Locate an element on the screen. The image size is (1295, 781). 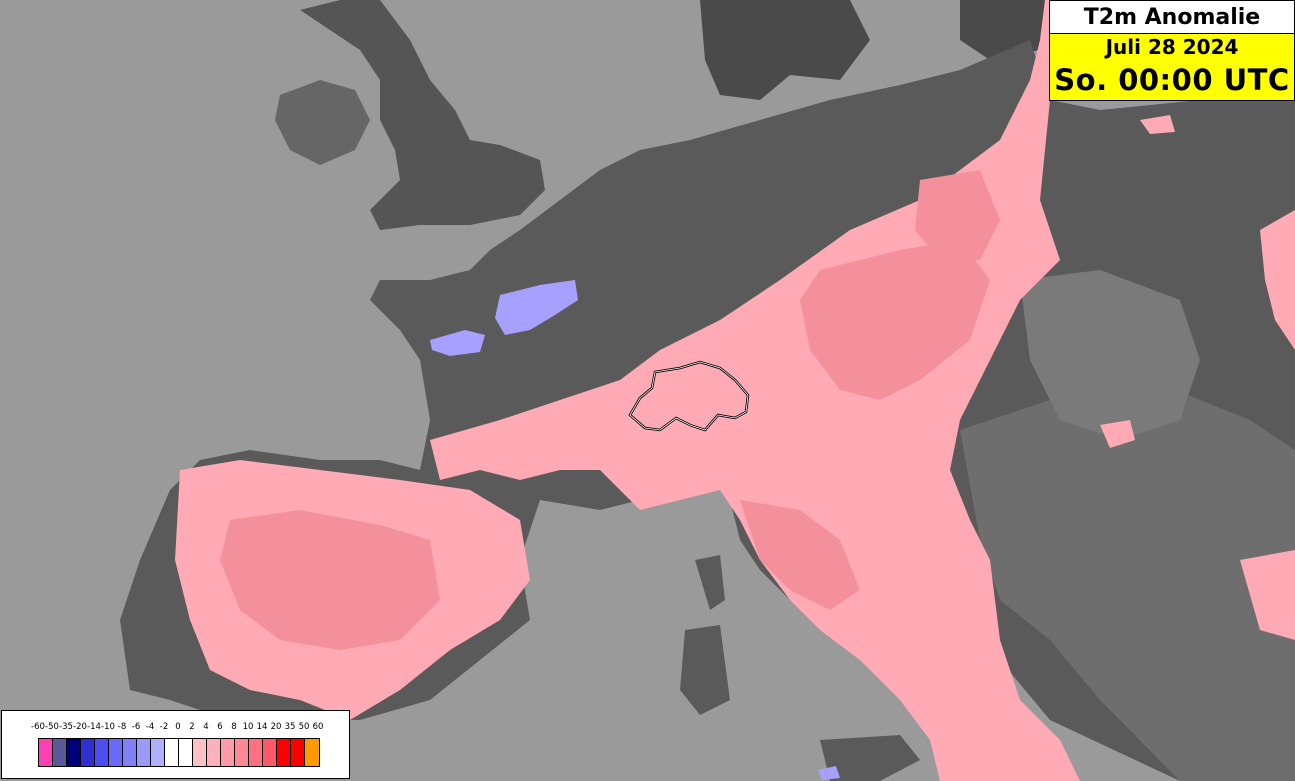
legend-label: -10 is located at coordinates (108, 727).